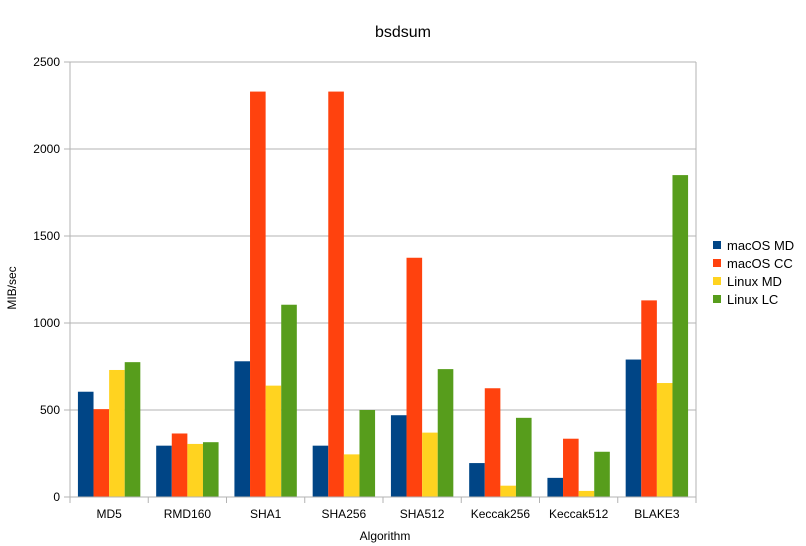 The height and width of the screenshot is (546, 806). Describe the element at coordinates (523, 457) in the screenshot. I see `bar-linux-lc-keccak256` at that location.